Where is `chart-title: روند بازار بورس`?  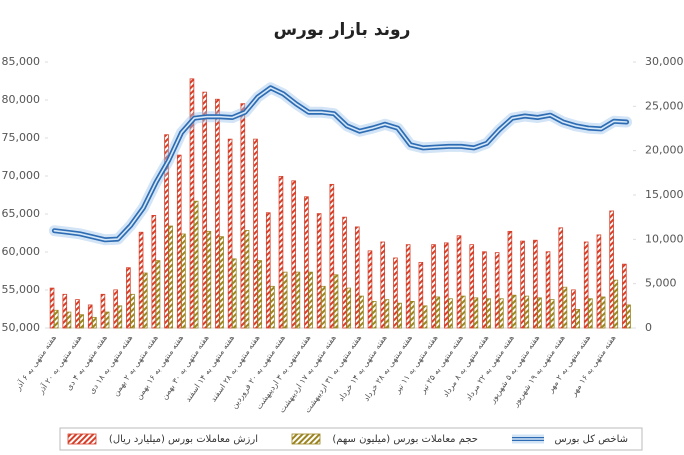 chart-title: روند بازار بورس is located at coordinates (342, 30).